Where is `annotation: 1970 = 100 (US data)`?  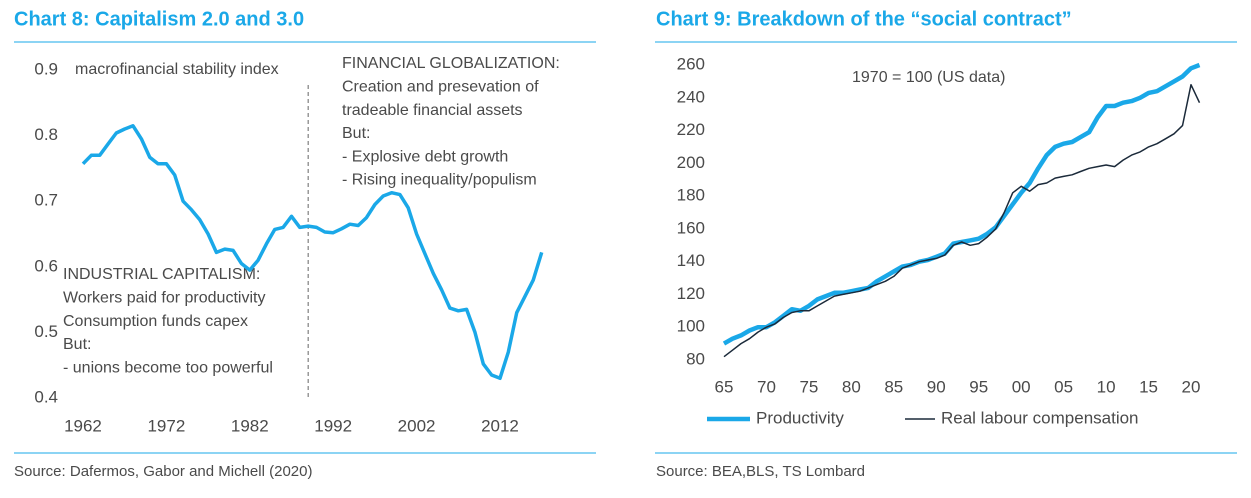 annotation: 1970 = 100 (US data) is located at coordinates (928, 77).